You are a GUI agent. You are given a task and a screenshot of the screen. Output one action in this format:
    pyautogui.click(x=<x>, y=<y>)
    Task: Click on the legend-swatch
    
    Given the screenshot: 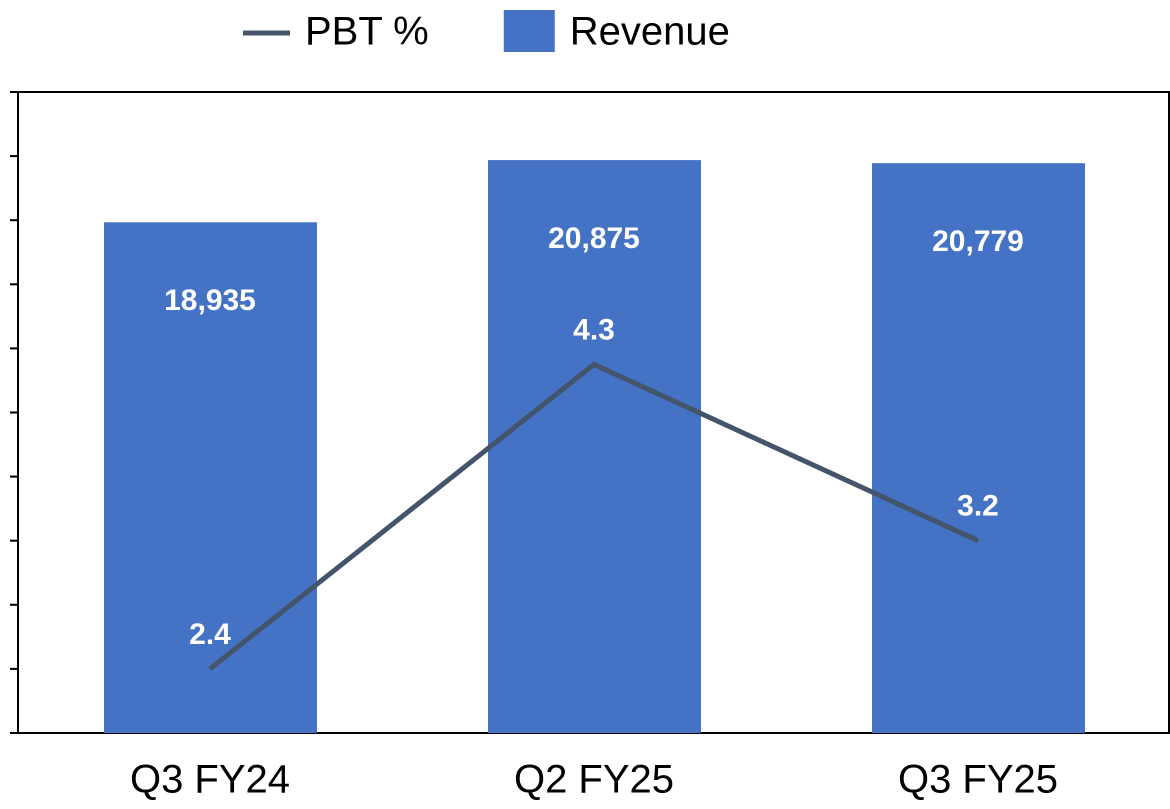 What is the action you would take?
    pyautogui.click(x=529, y=31)
    